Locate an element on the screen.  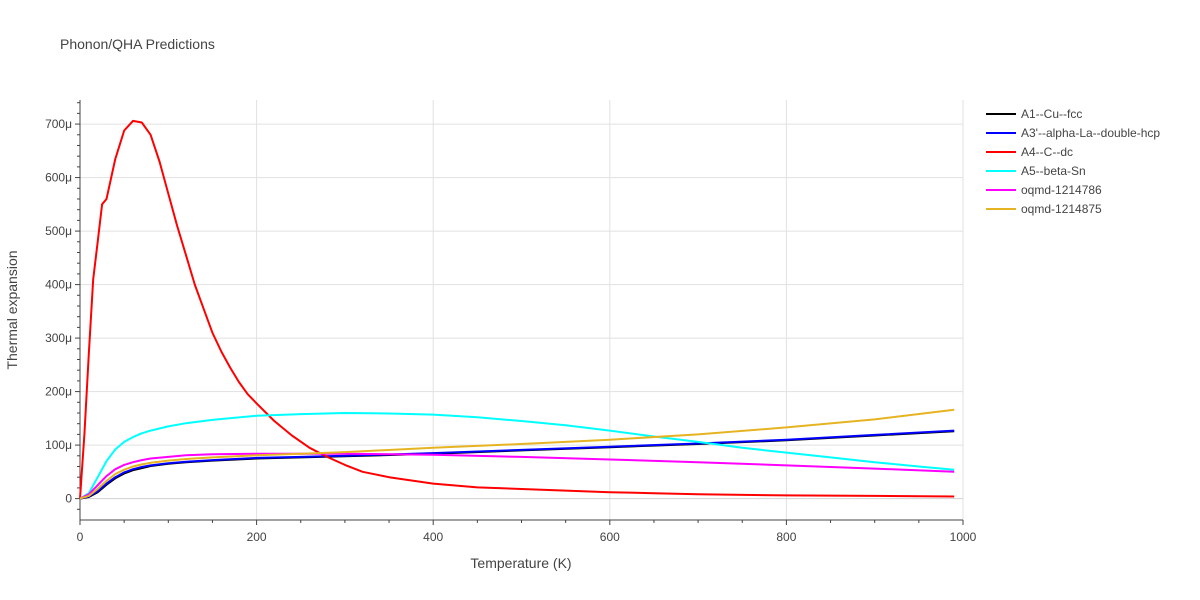
x-tick-label: 0 is located at coordinates (80, 537).